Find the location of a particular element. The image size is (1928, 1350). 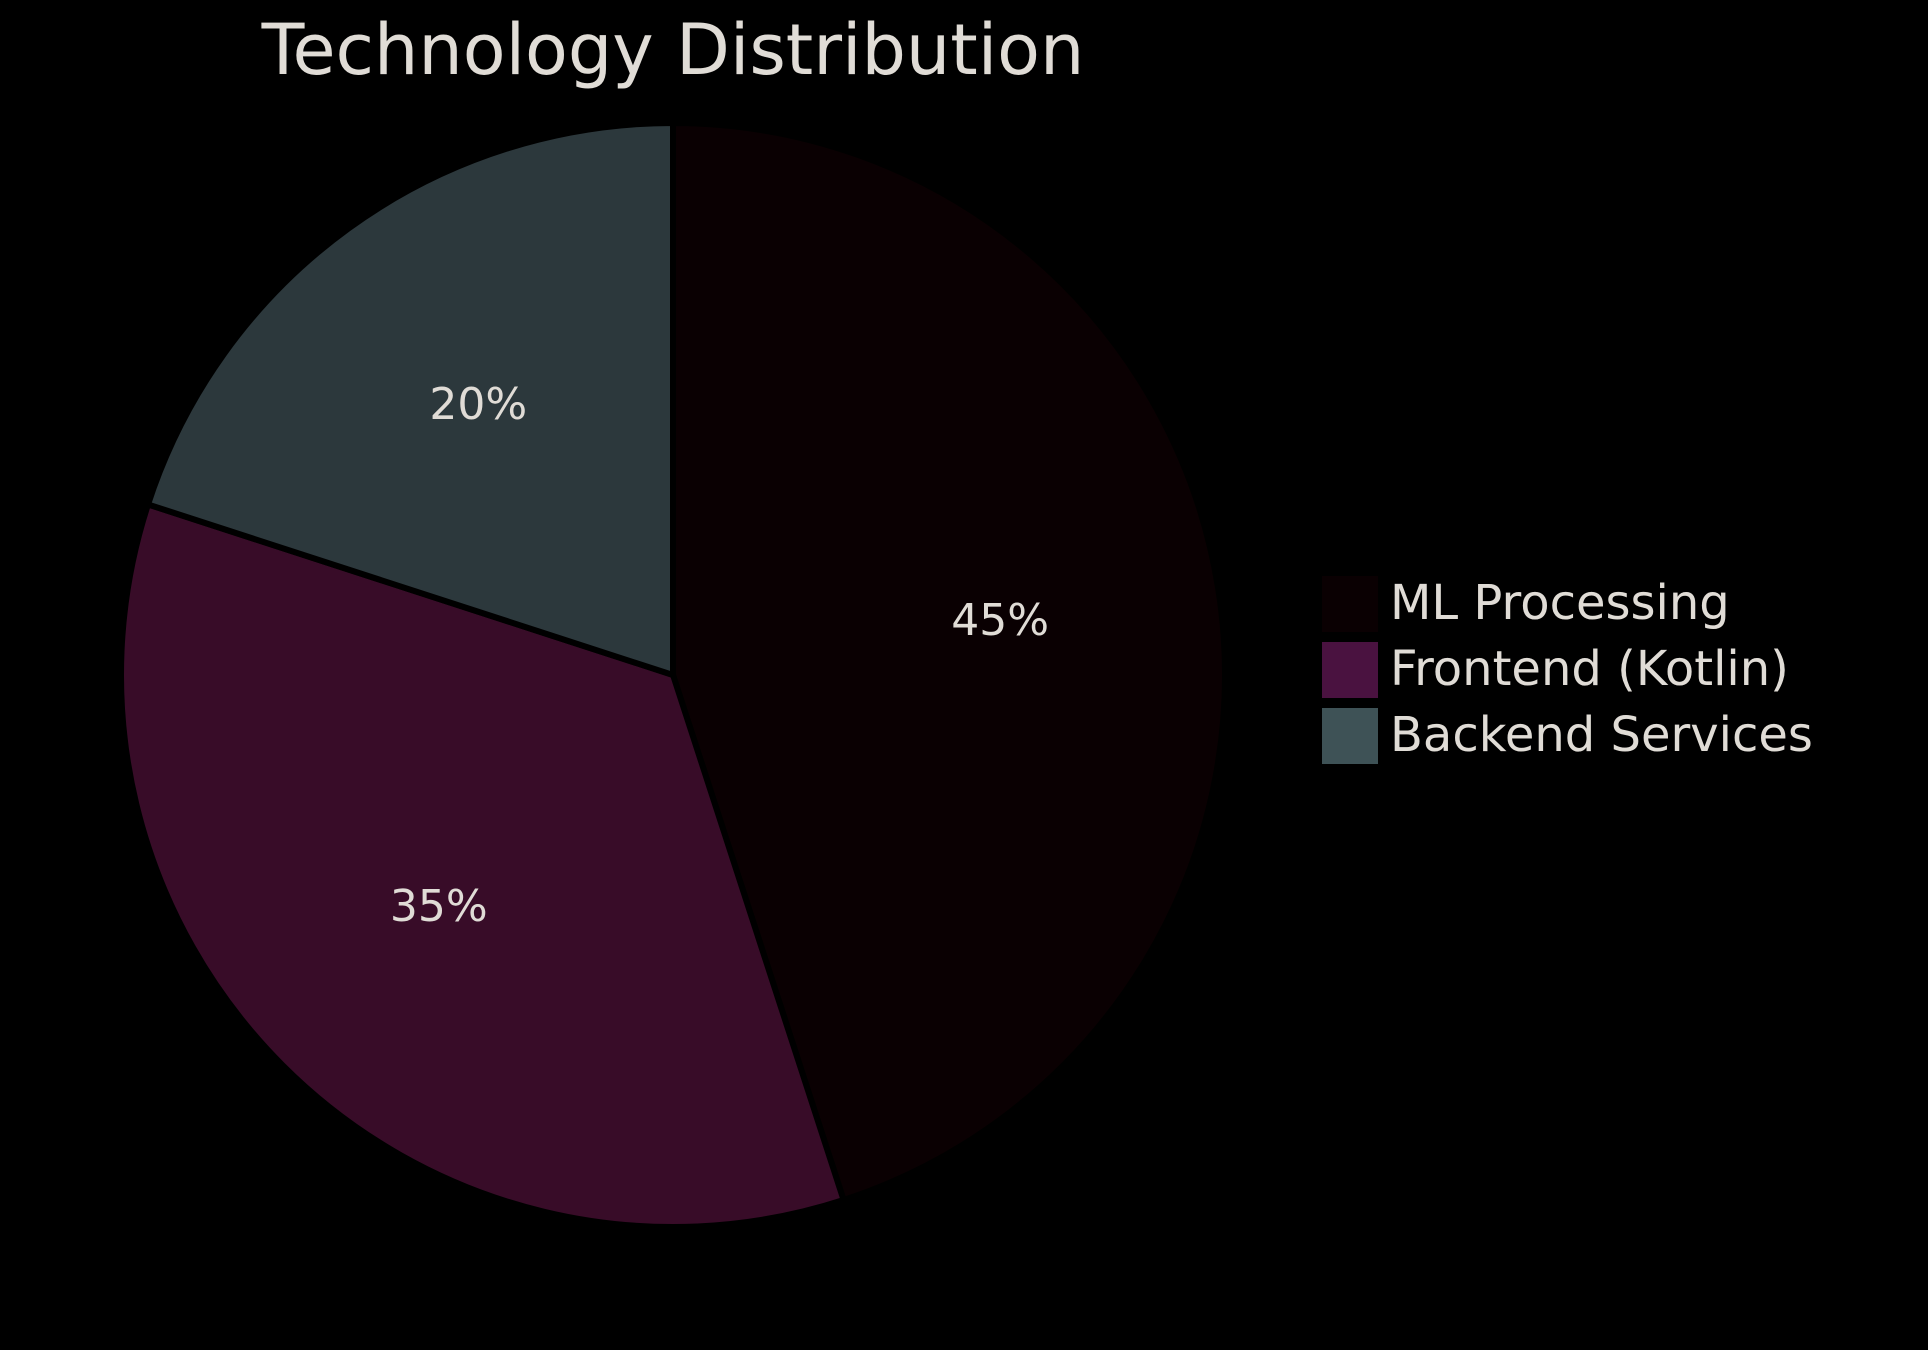

legend-label-ml-processing: ML Processing is located at coordinates (1560, 603).